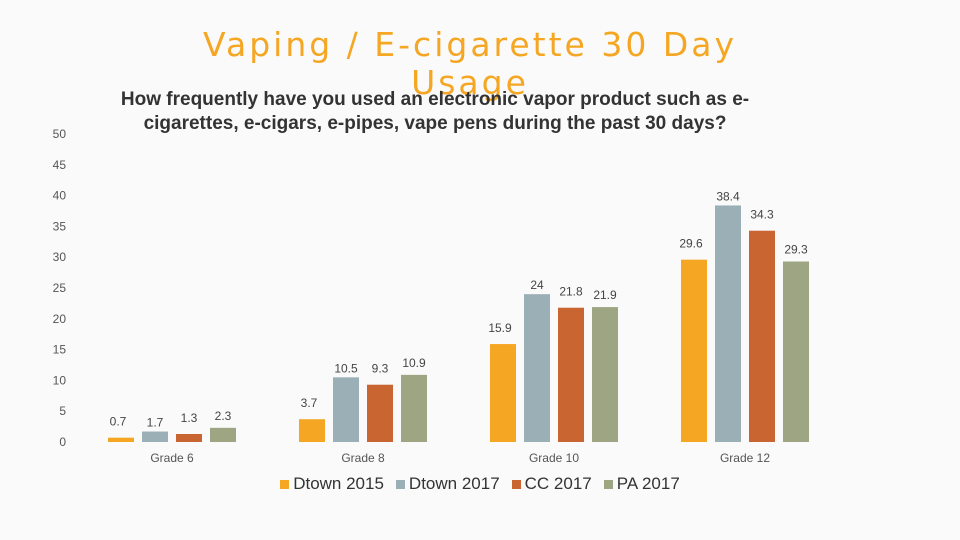 The width and height of the screenshot is (960, 540). Describe the element at coordinates (363, 458) in the screenshot. I see `x-category-label: Grade 8` at that location.